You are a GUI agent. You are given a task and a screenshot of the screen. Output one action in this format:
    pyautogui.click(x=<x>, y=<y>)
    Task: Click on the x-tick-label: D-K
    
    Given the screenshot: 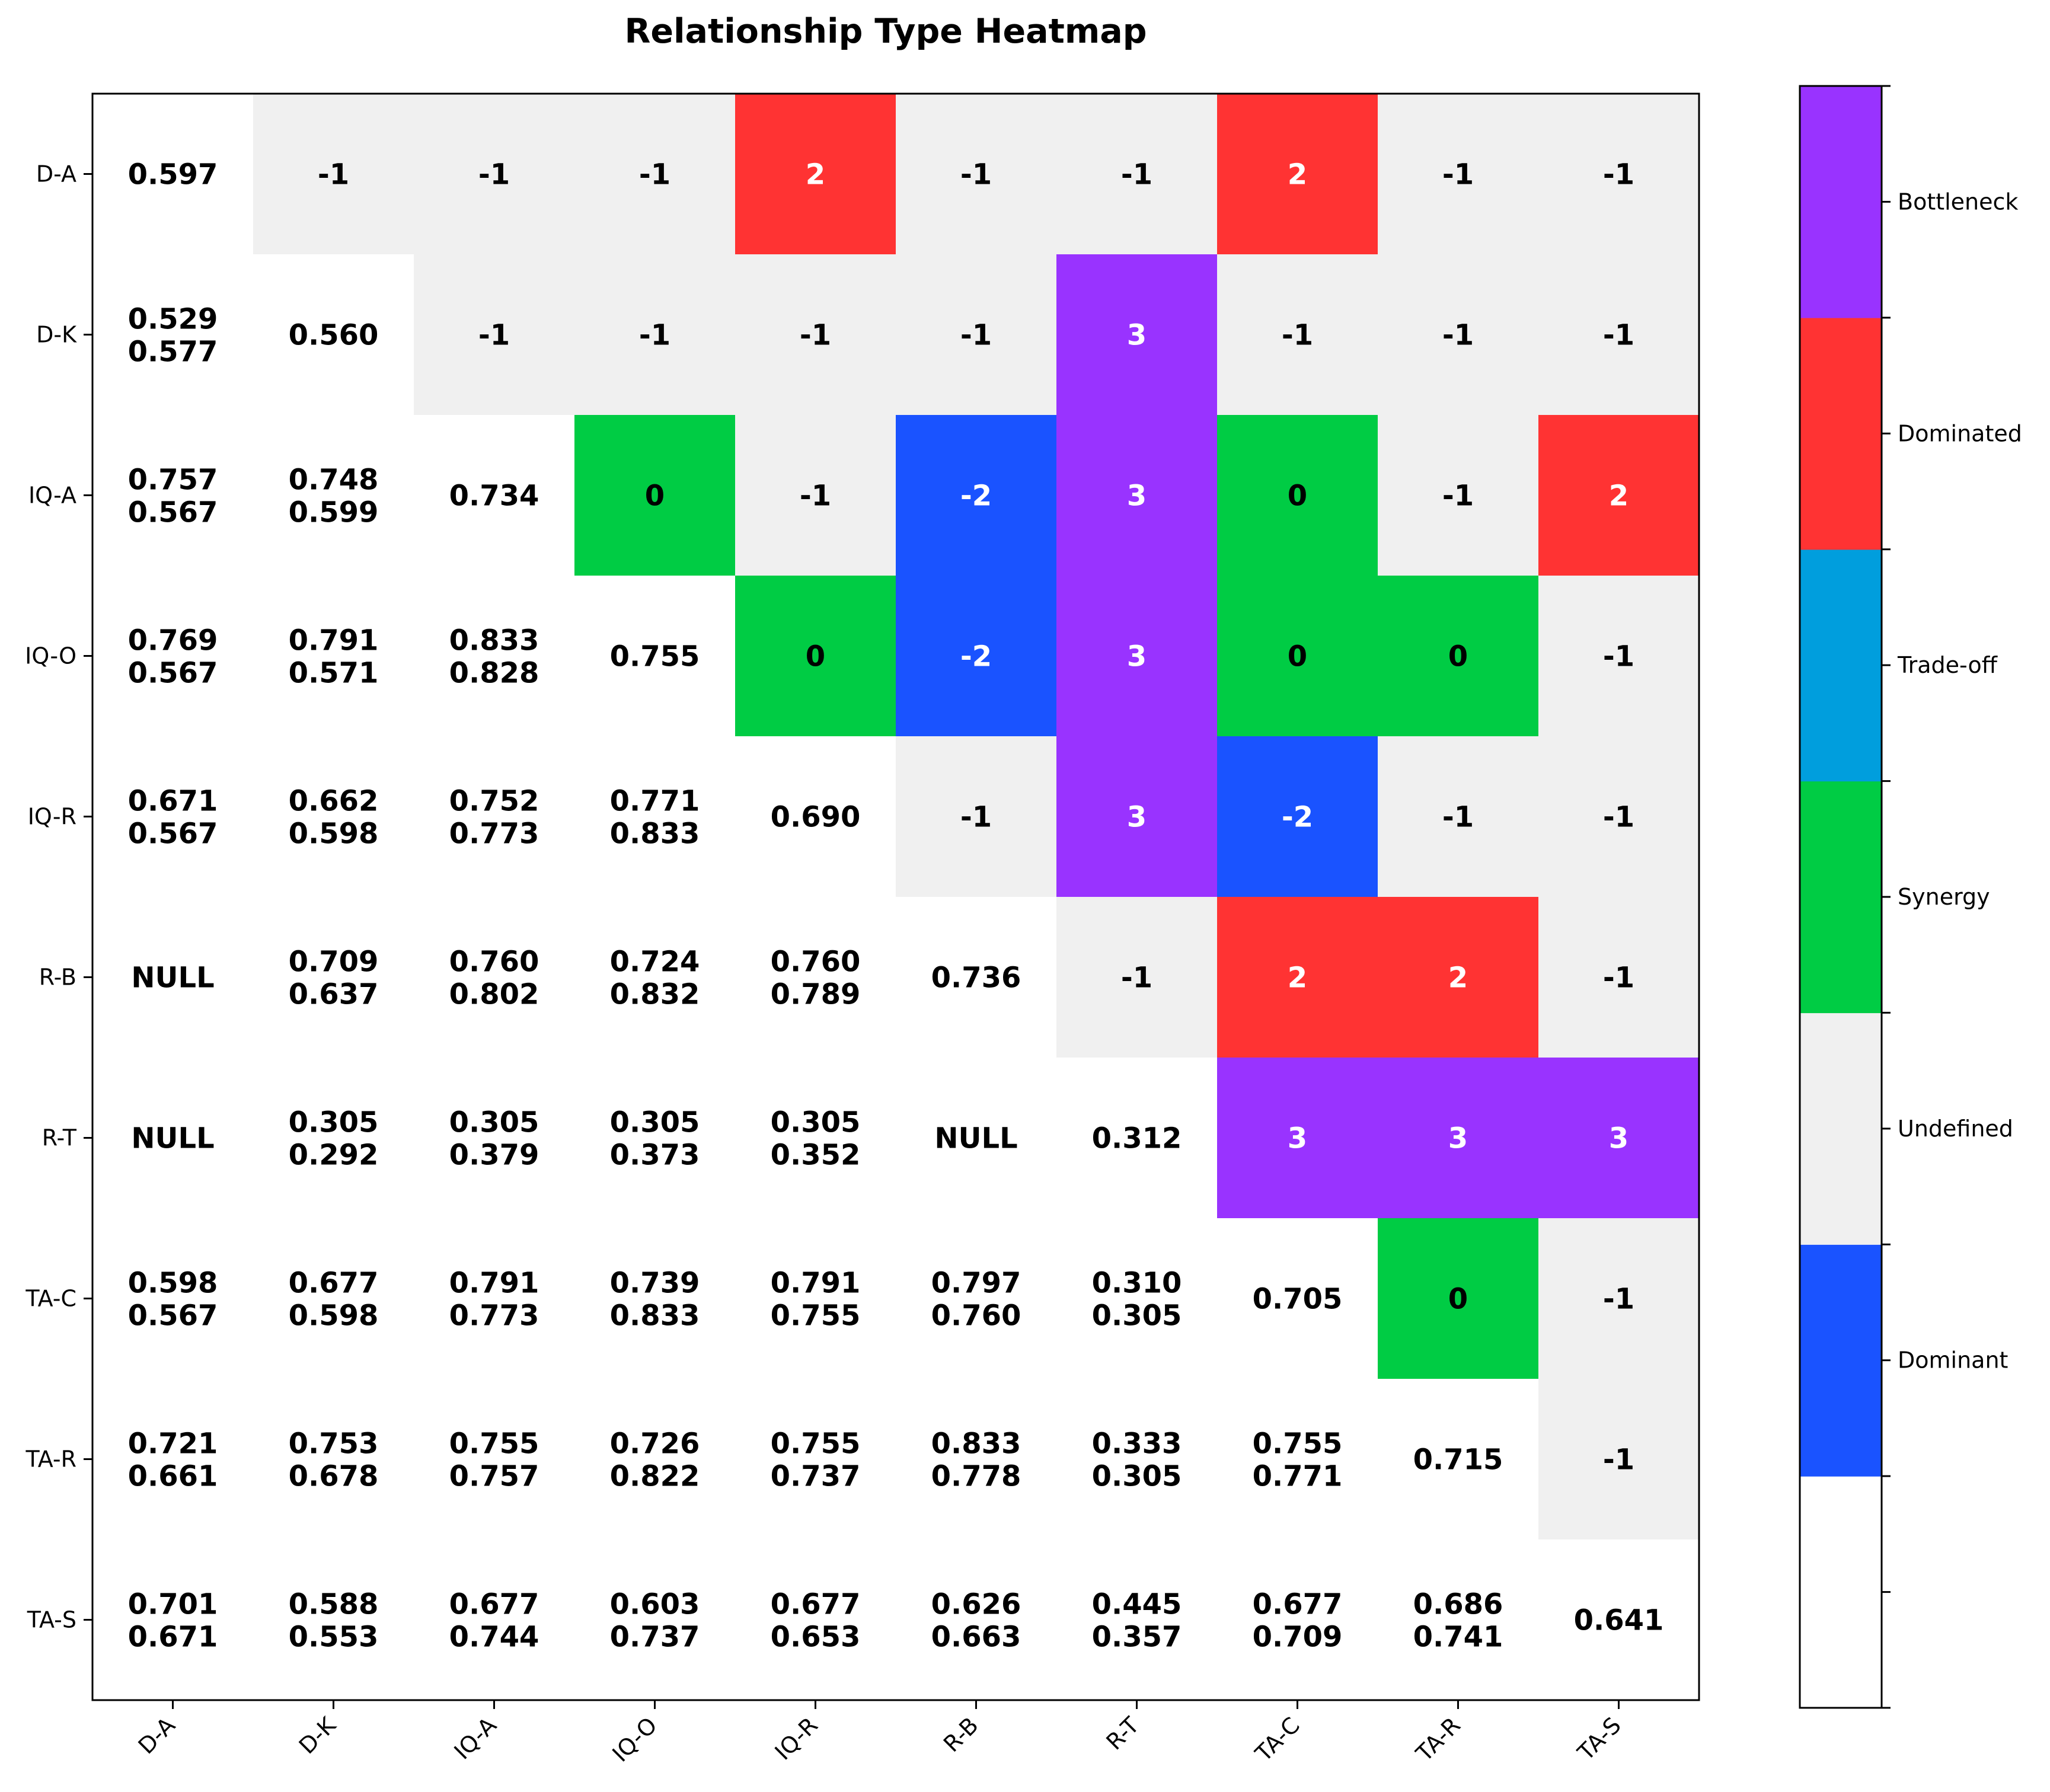 What is the action you would take?
    pyautogui.click(x=317, y=1735)
    